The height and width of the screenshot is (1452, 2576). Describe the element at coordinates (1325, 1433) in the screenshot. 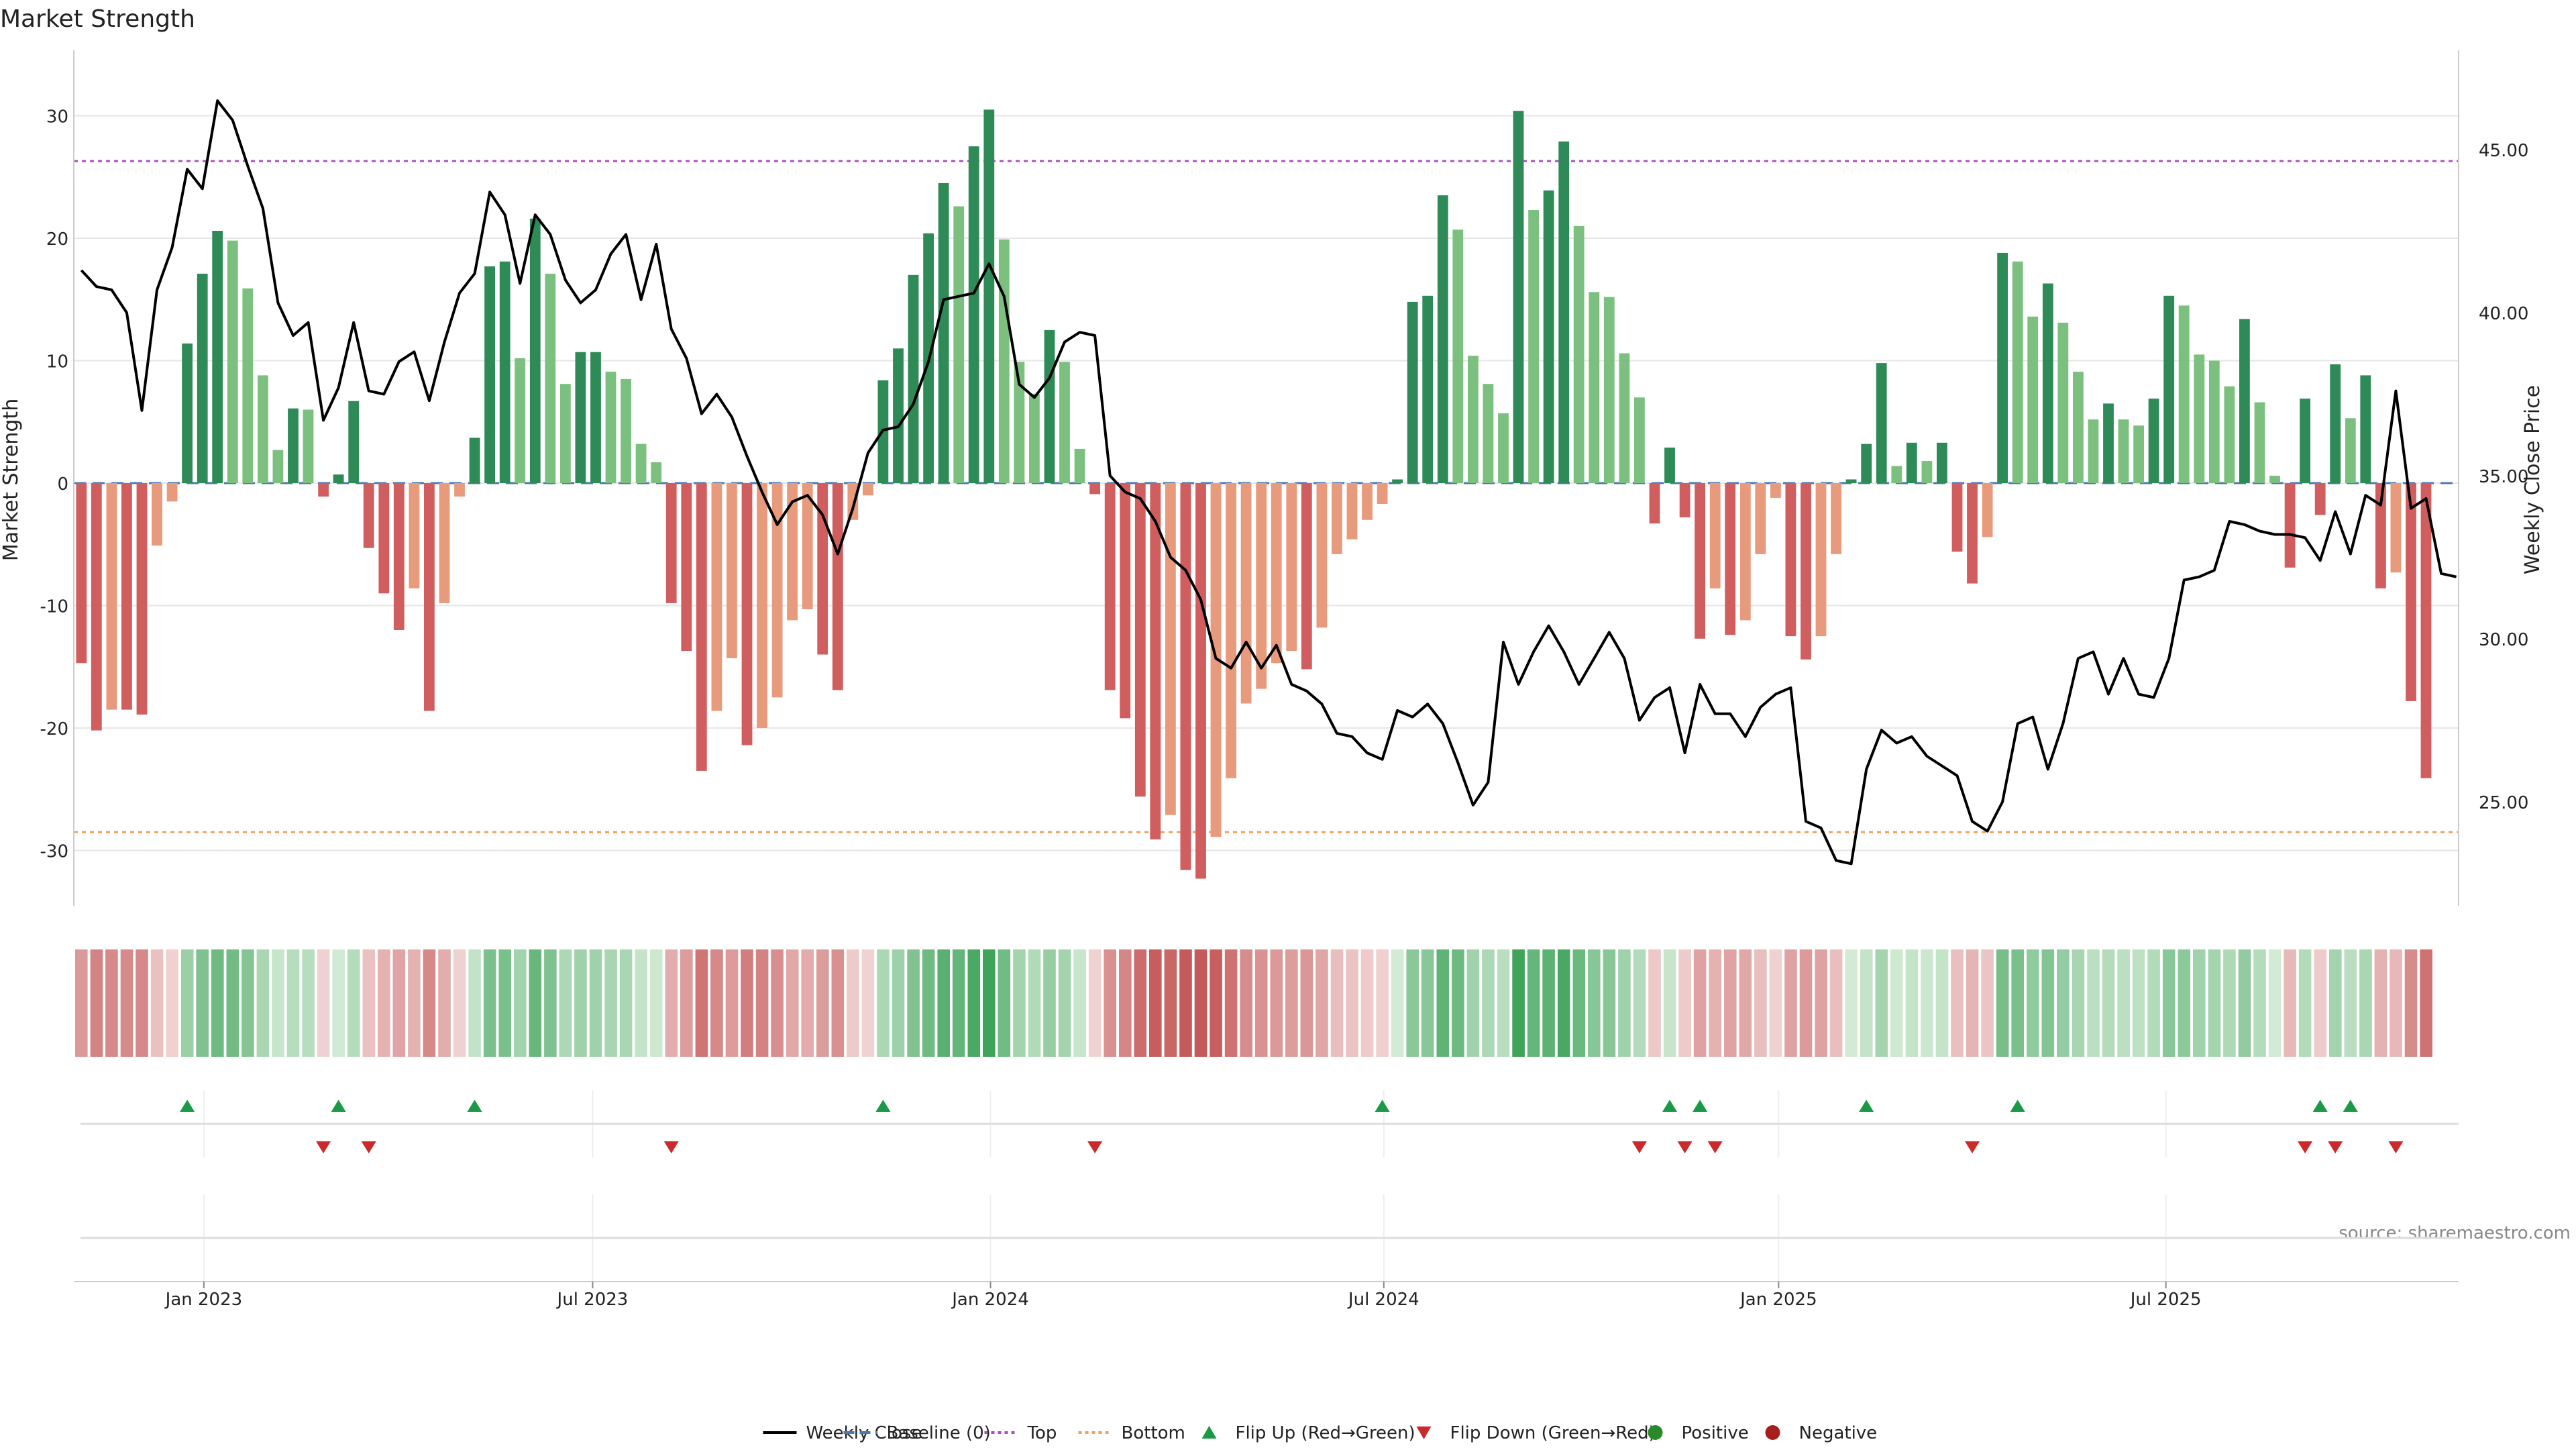

I see `legend-label: Flip Up (Red→Green)` at that location.